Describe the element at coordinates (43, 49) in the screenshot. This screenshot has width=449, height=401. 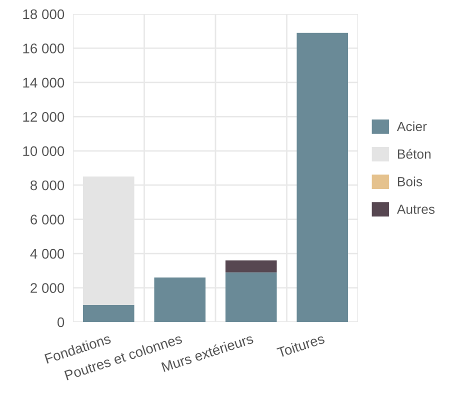
I see `y-tick-label: 16 000` at that location.